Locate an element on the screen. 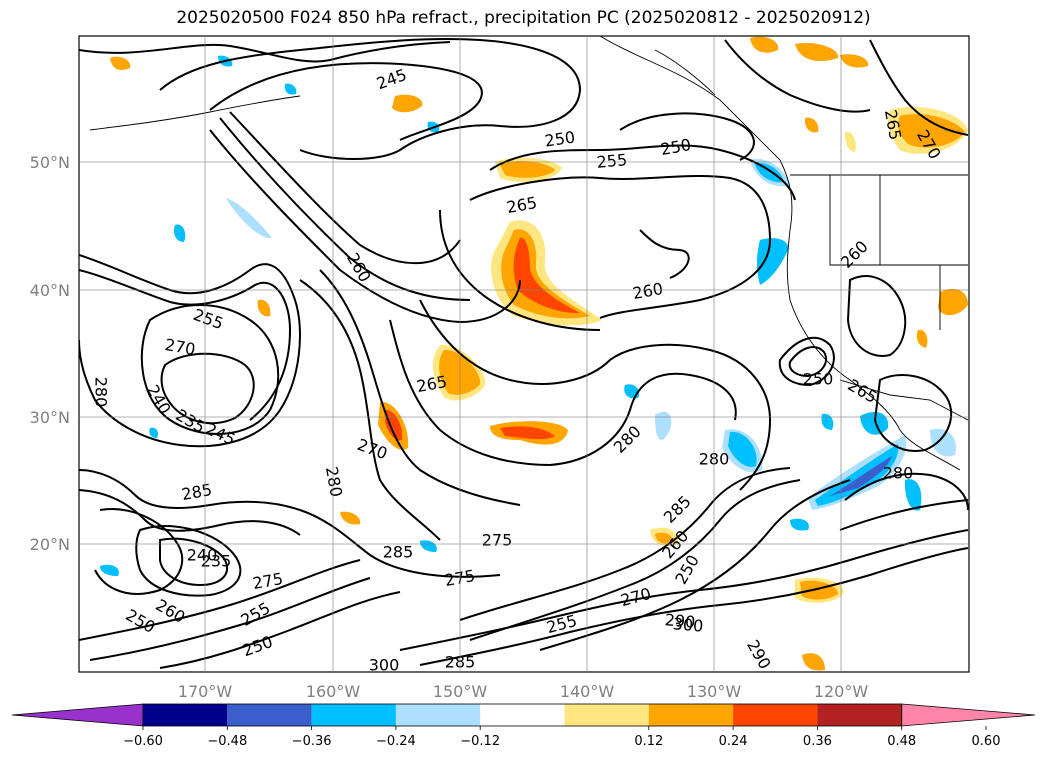 The image size is (1047, 765). colorbar-tick-label: −0.60 is located at coordinates (143, 741).